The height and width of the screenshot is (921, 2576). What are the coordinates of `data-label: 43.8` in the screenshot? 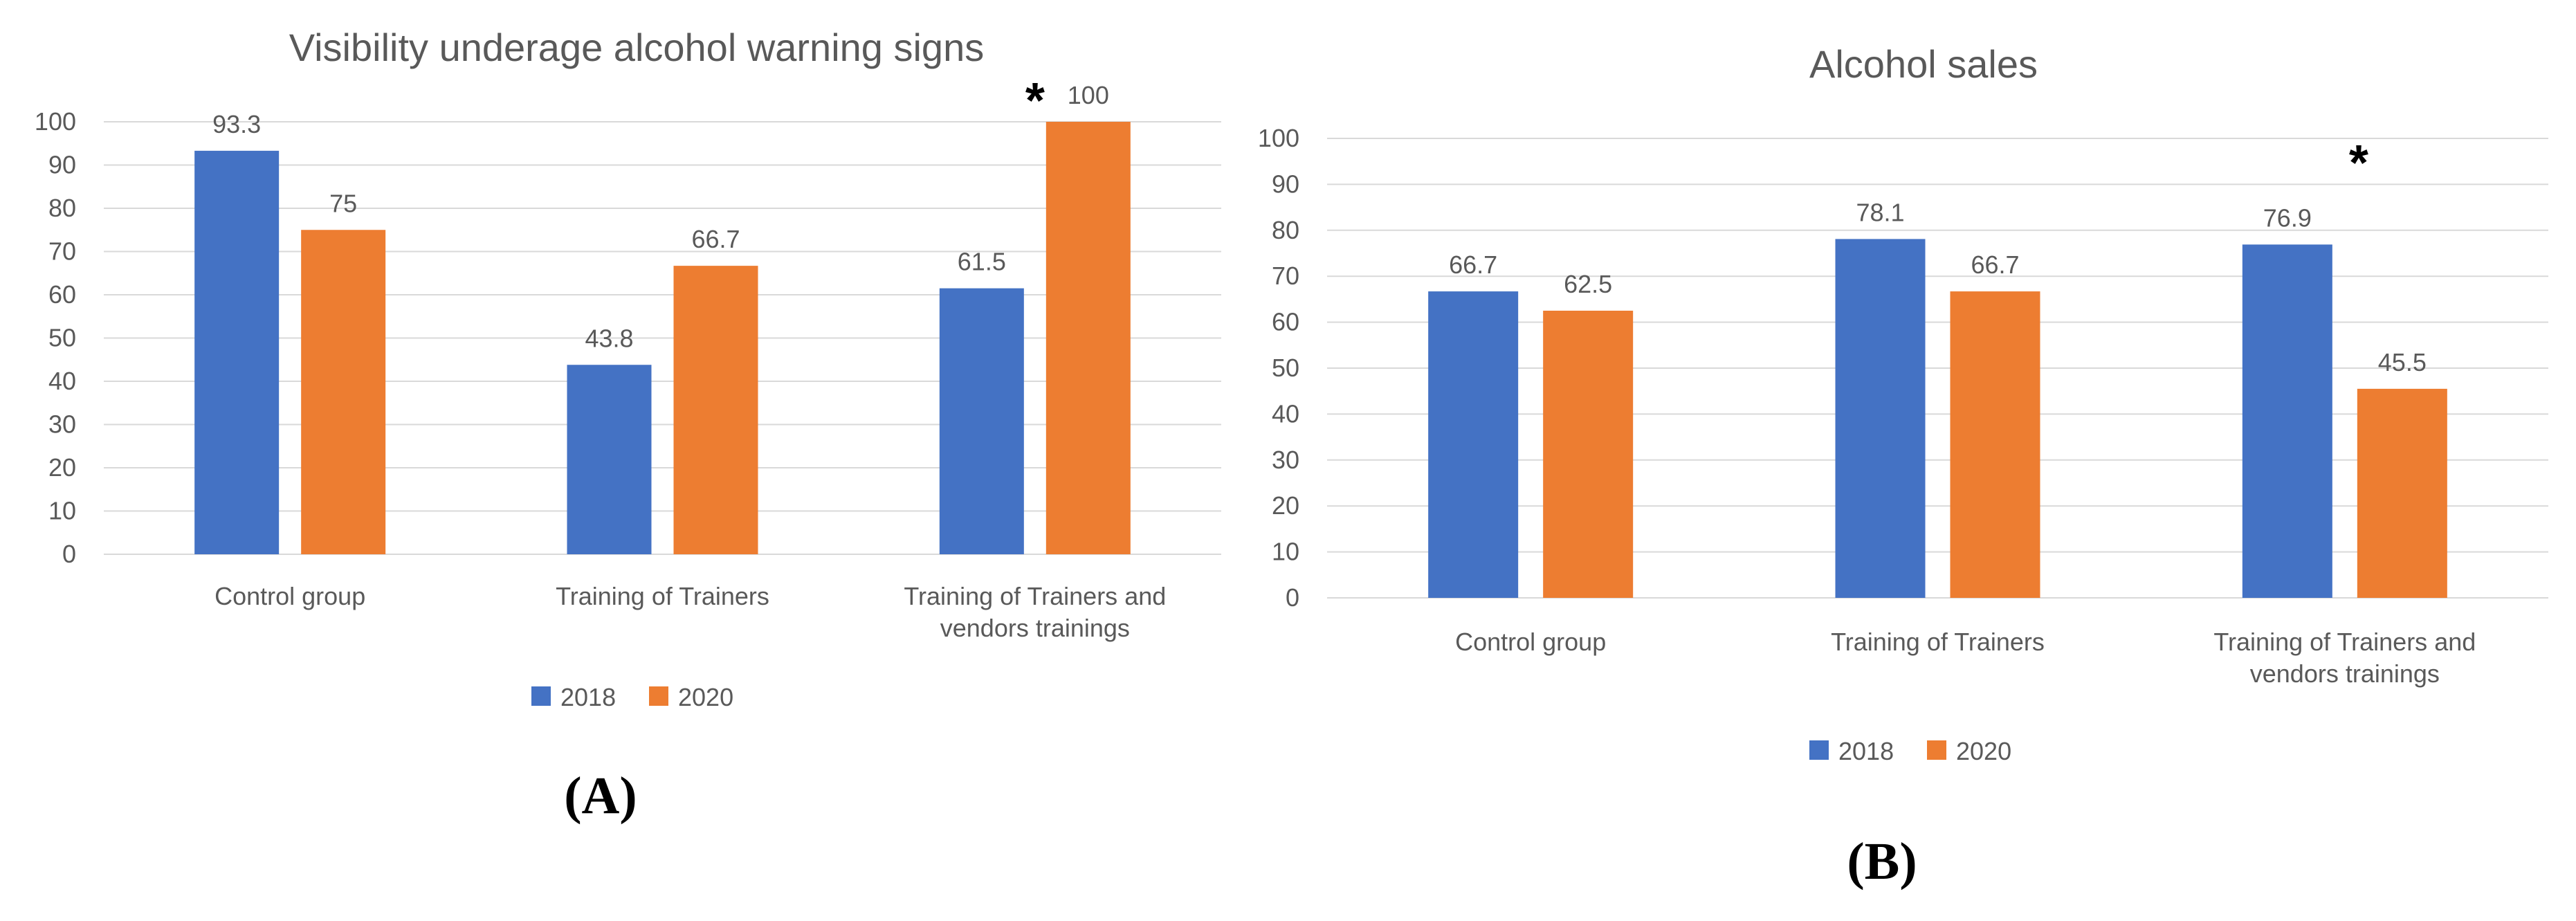 It's located at (609, 338).